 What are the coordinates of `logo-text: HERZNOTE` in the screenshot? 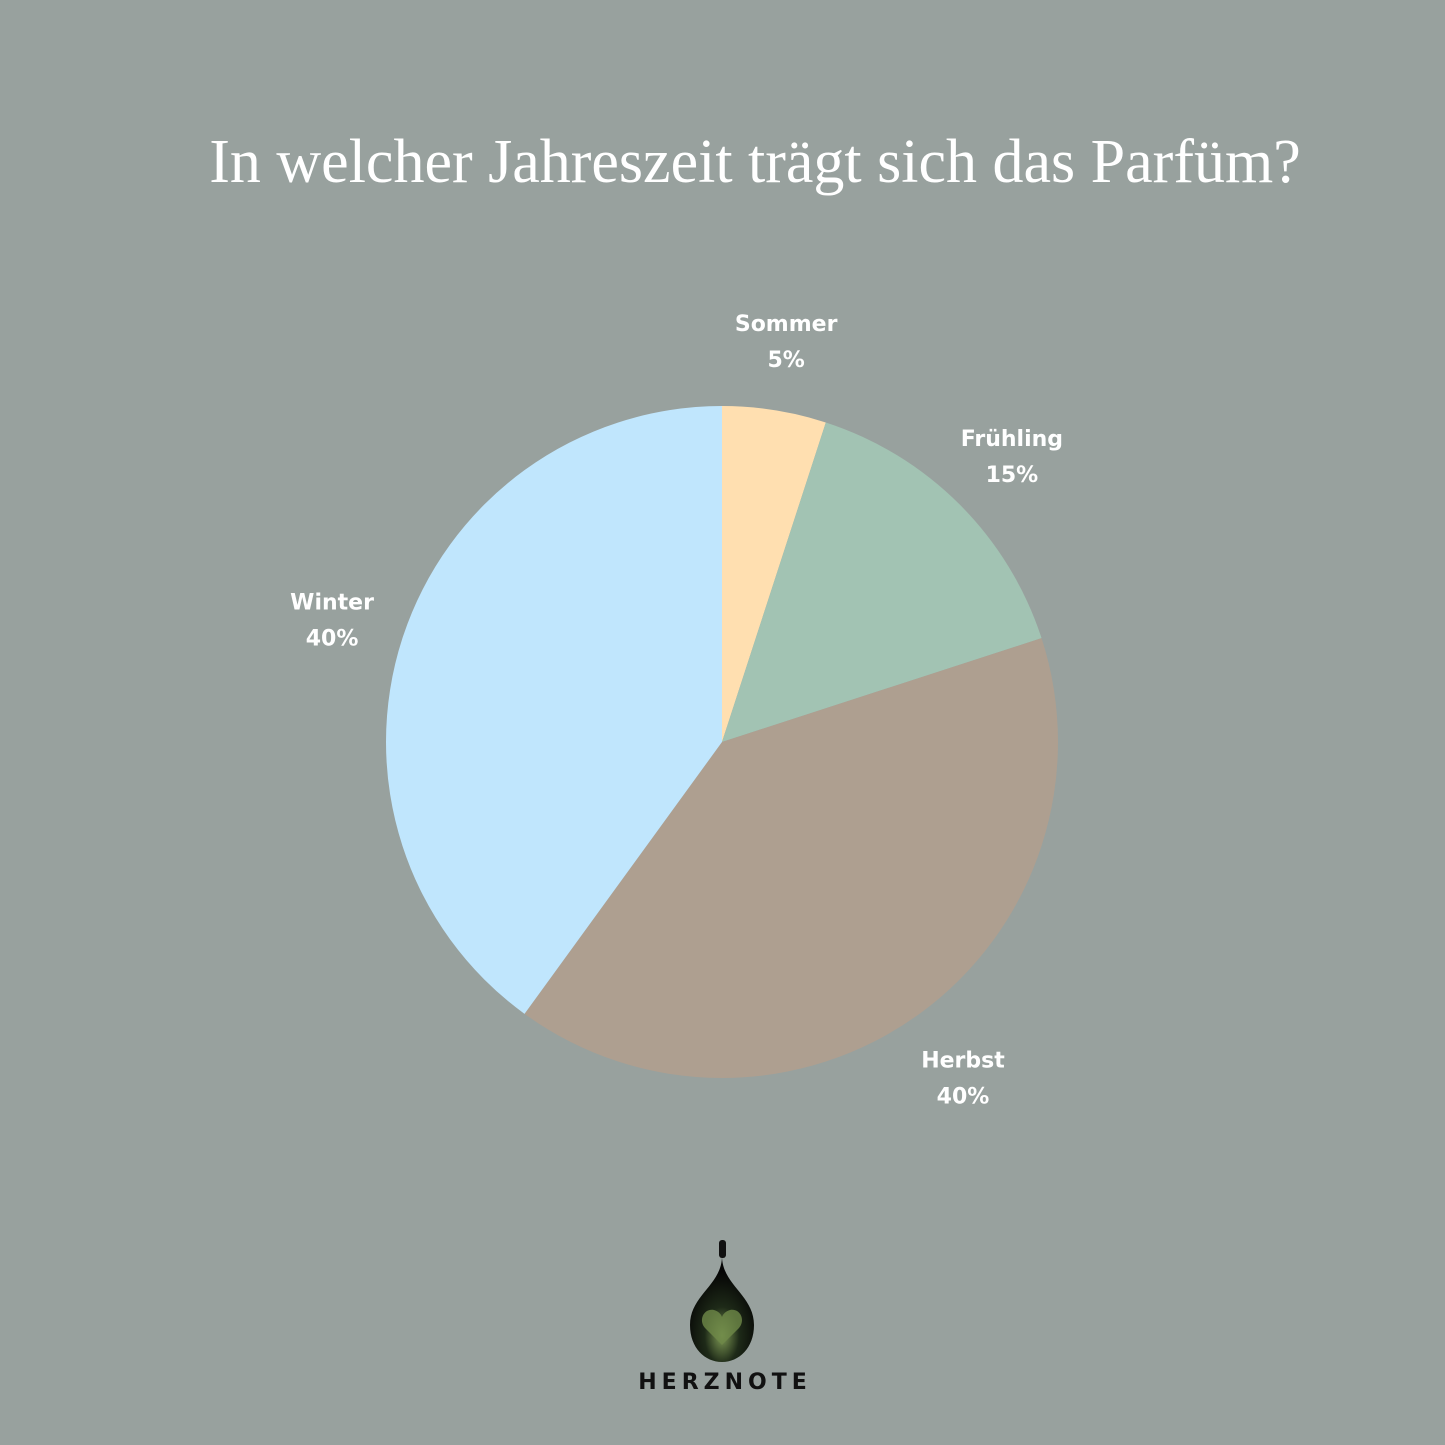 It's located at (724, 1382).